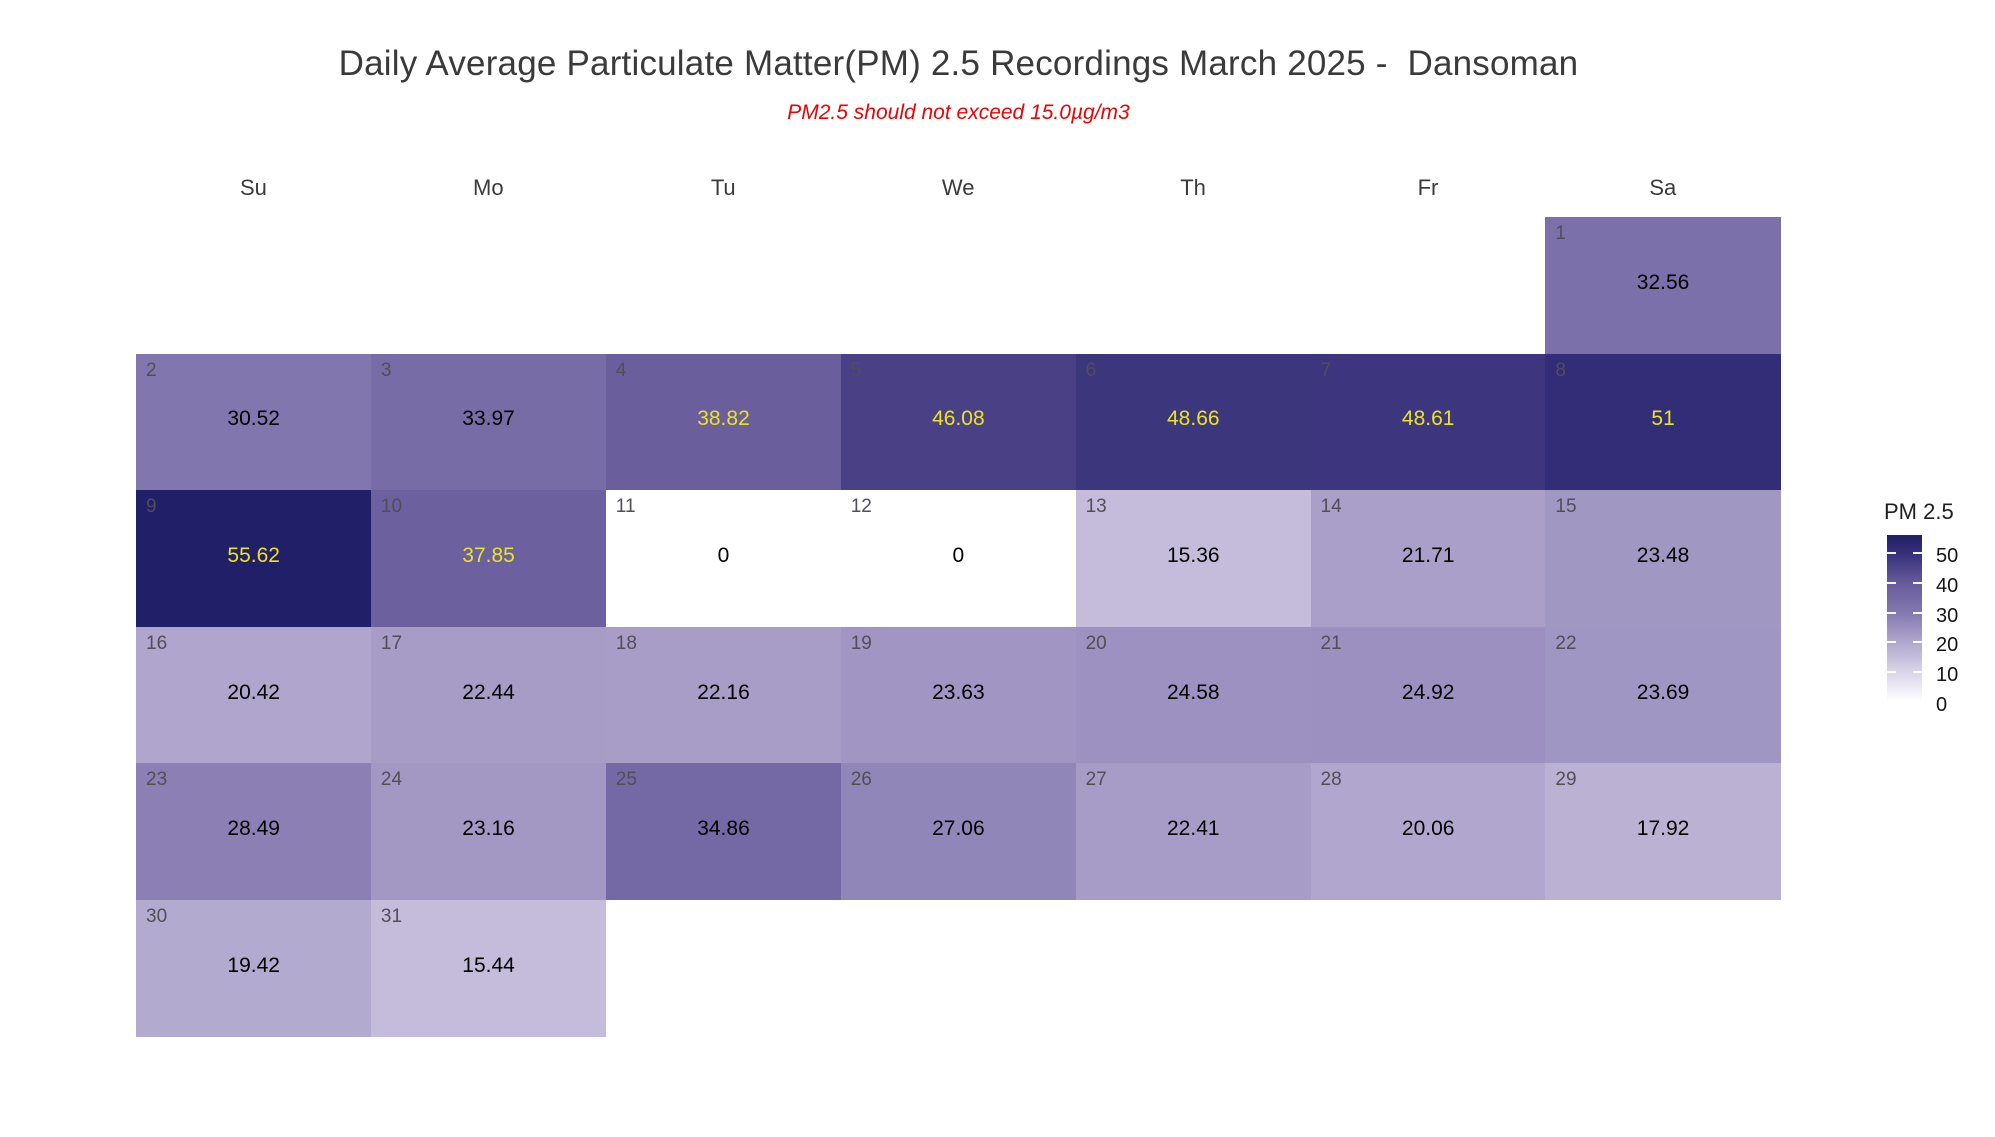 Image resolution: width=1995 pixels, height=1137 pixels. Describe the element at coordinates (1942, 705) in the screenshot. I see `legend-tick-label-0: 0` at that location.